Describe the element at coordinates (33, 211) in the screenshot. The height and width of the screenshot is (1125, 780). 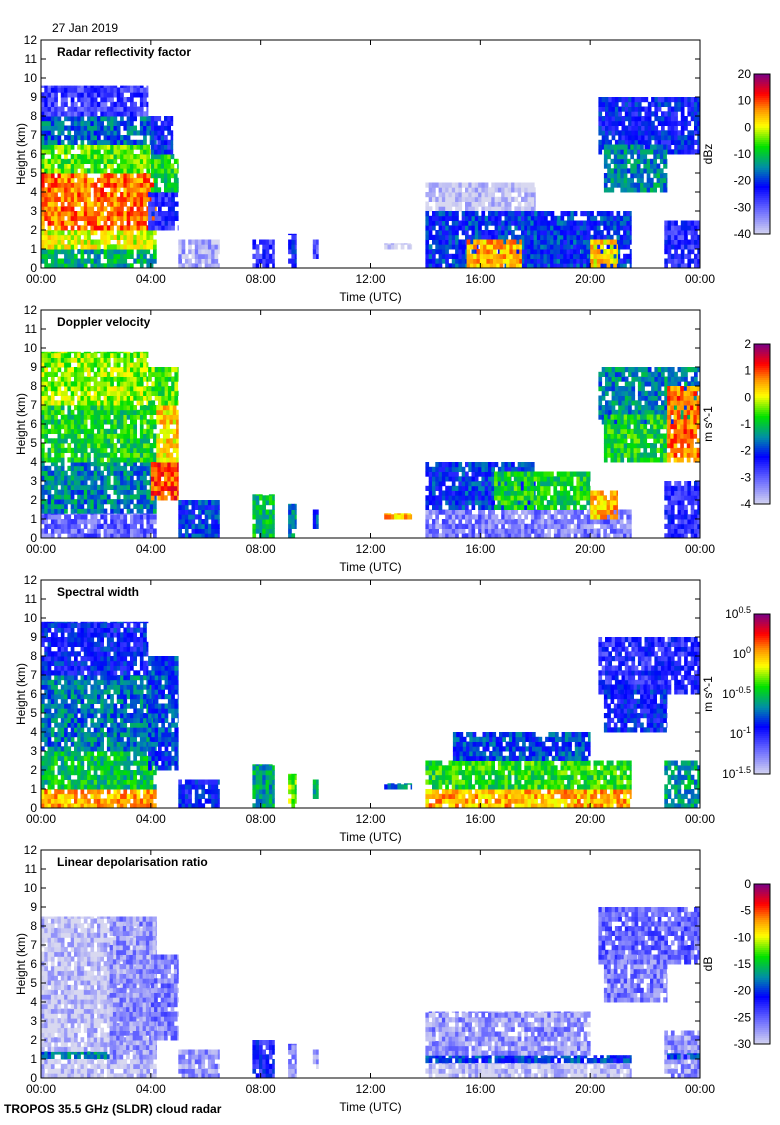
I see `y-tick-label: 3` at that location.